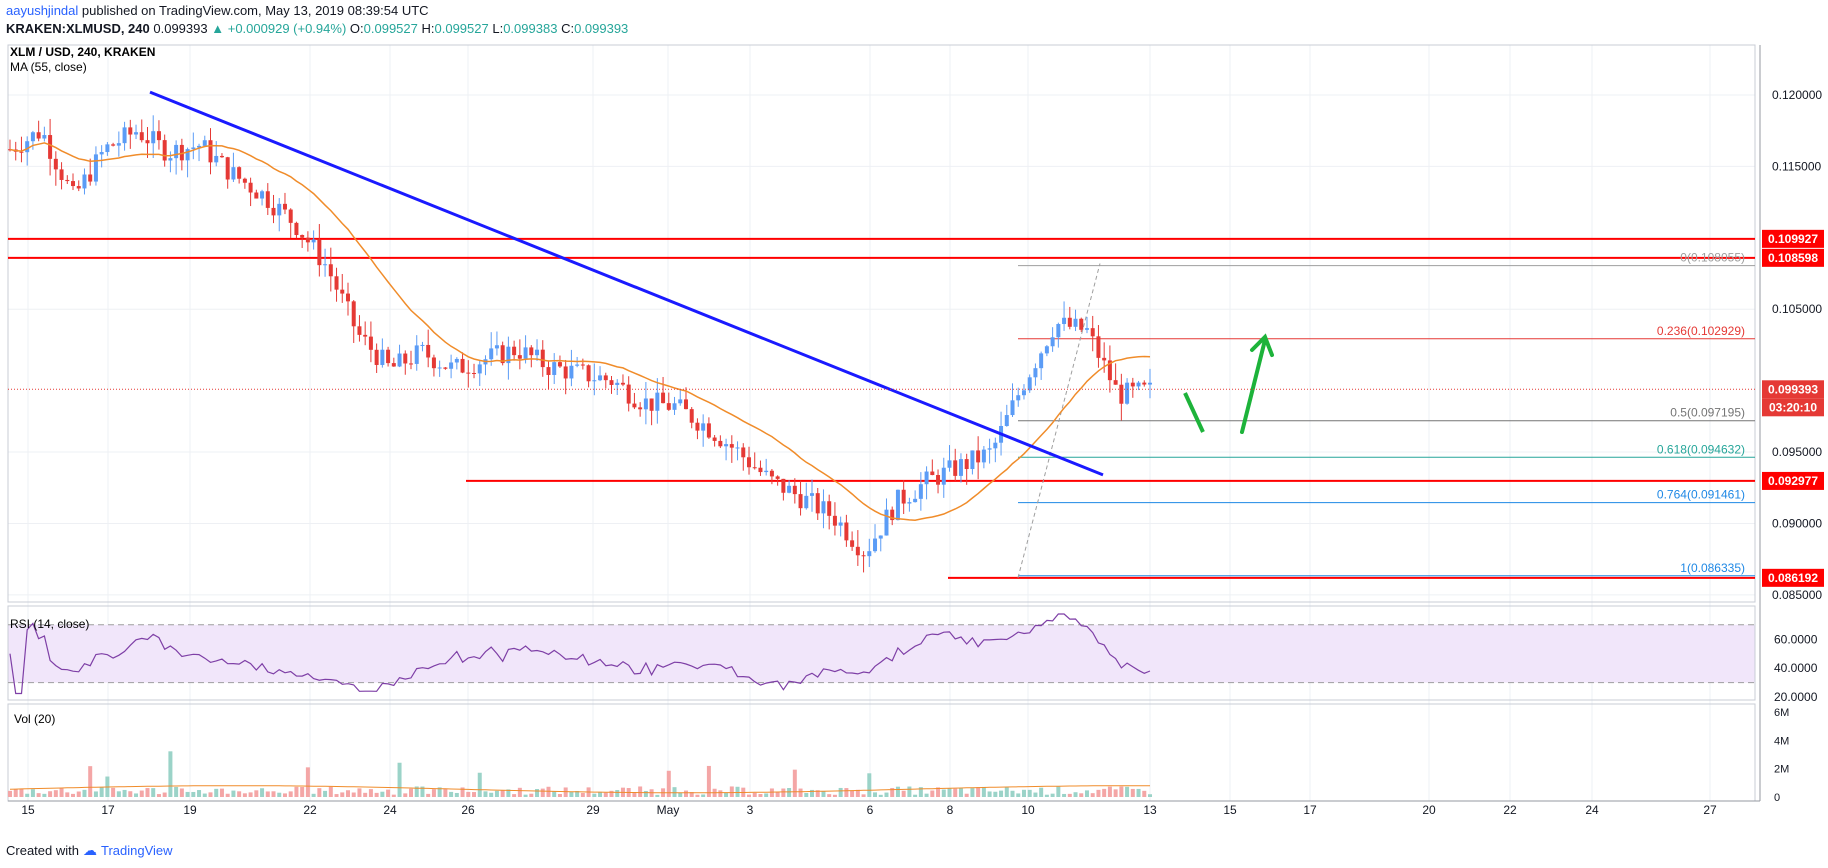 This screenshot has height=868, width=1828. I want to click on fib-level-label: 1(0.086335), so click(1712, 568).